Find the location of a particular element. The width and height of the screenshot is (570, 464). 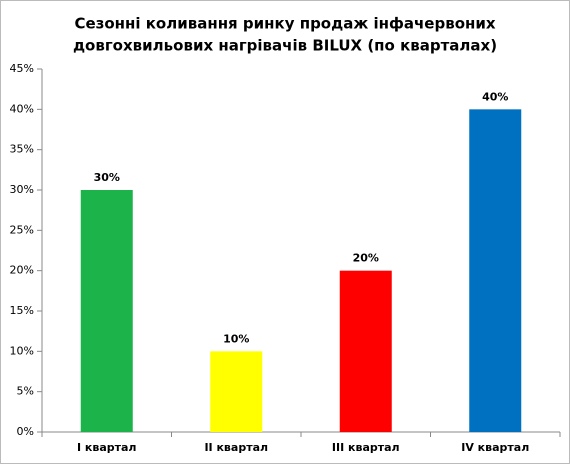

x-tick-label: I квартал is located at coordinates (107, 447).